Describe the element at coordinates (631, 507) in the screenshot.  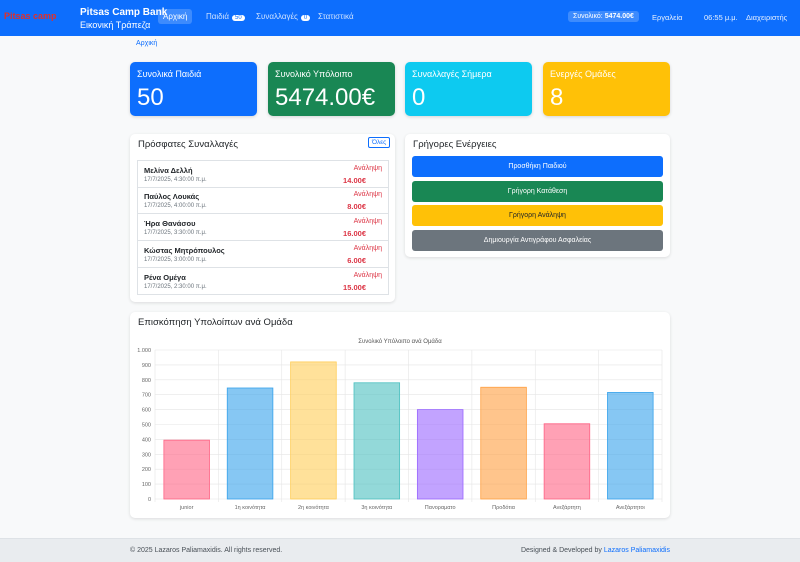
I see `x-tick-label: Ανεξάρτητοι` at that location.